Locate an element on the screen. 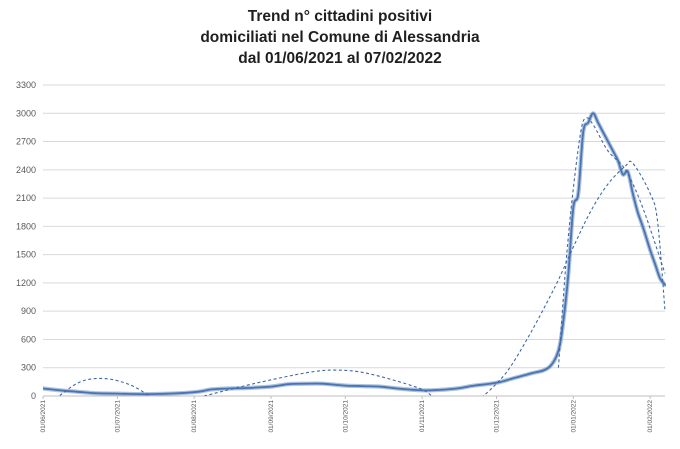  y-tick-label: 2100 is located at coordinates (26, 198).